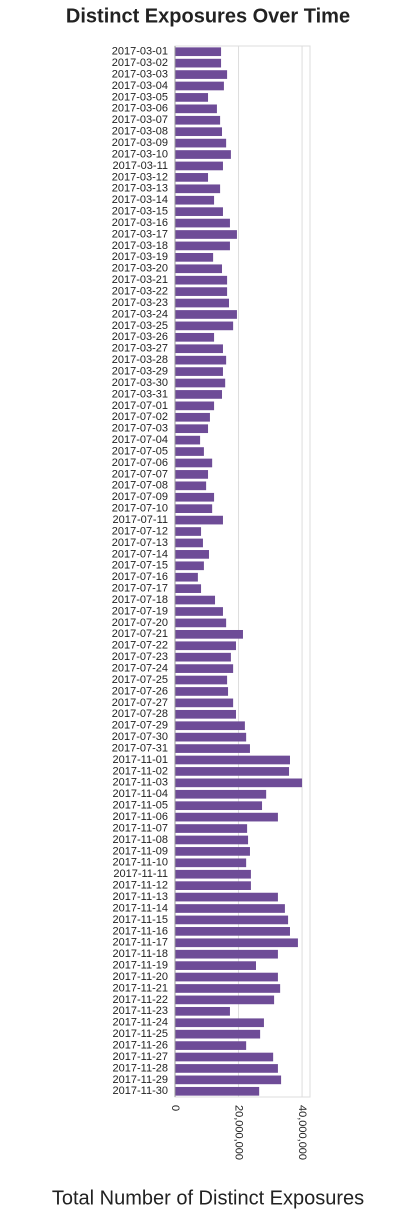  I want to click on y-tick-label: 2017-03-06, so click(140, 109).